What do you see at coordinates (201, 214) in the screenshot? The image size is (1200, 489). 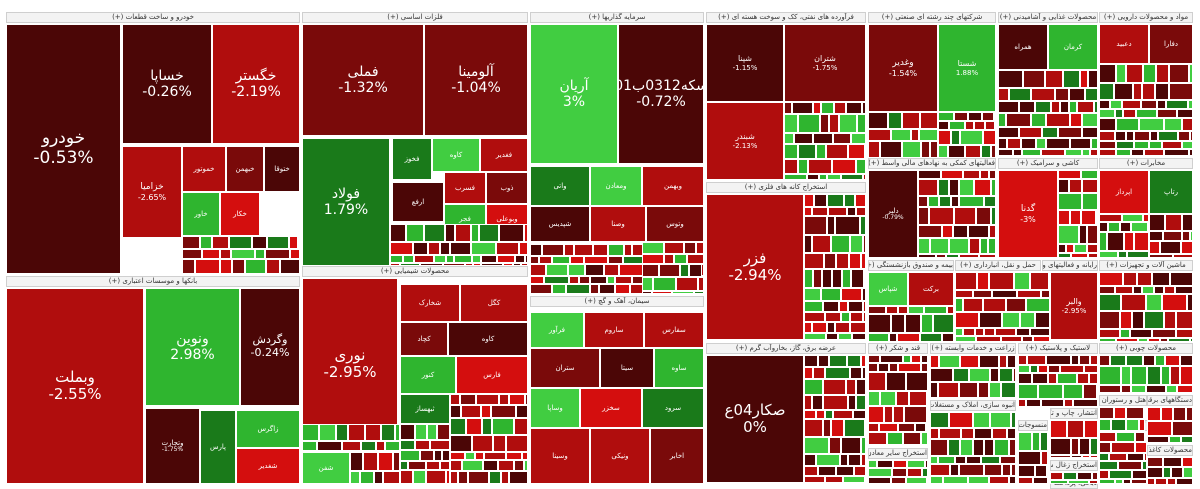 I see `stock-tile-small-s4: خاور` at bounding box center [201, 214].